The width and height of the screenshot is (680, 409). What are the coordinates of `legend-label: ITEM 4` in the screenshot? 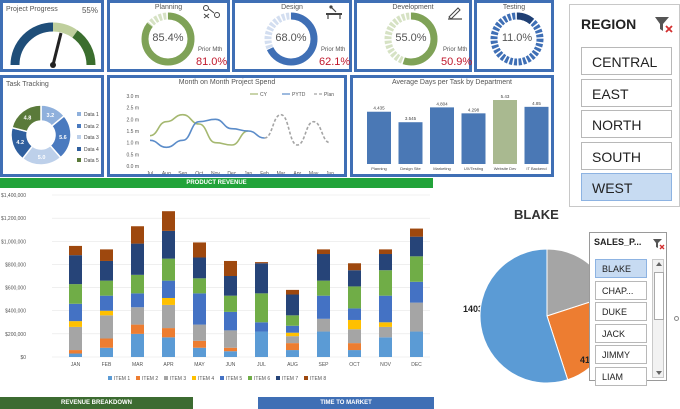 It's located at (206, 379).